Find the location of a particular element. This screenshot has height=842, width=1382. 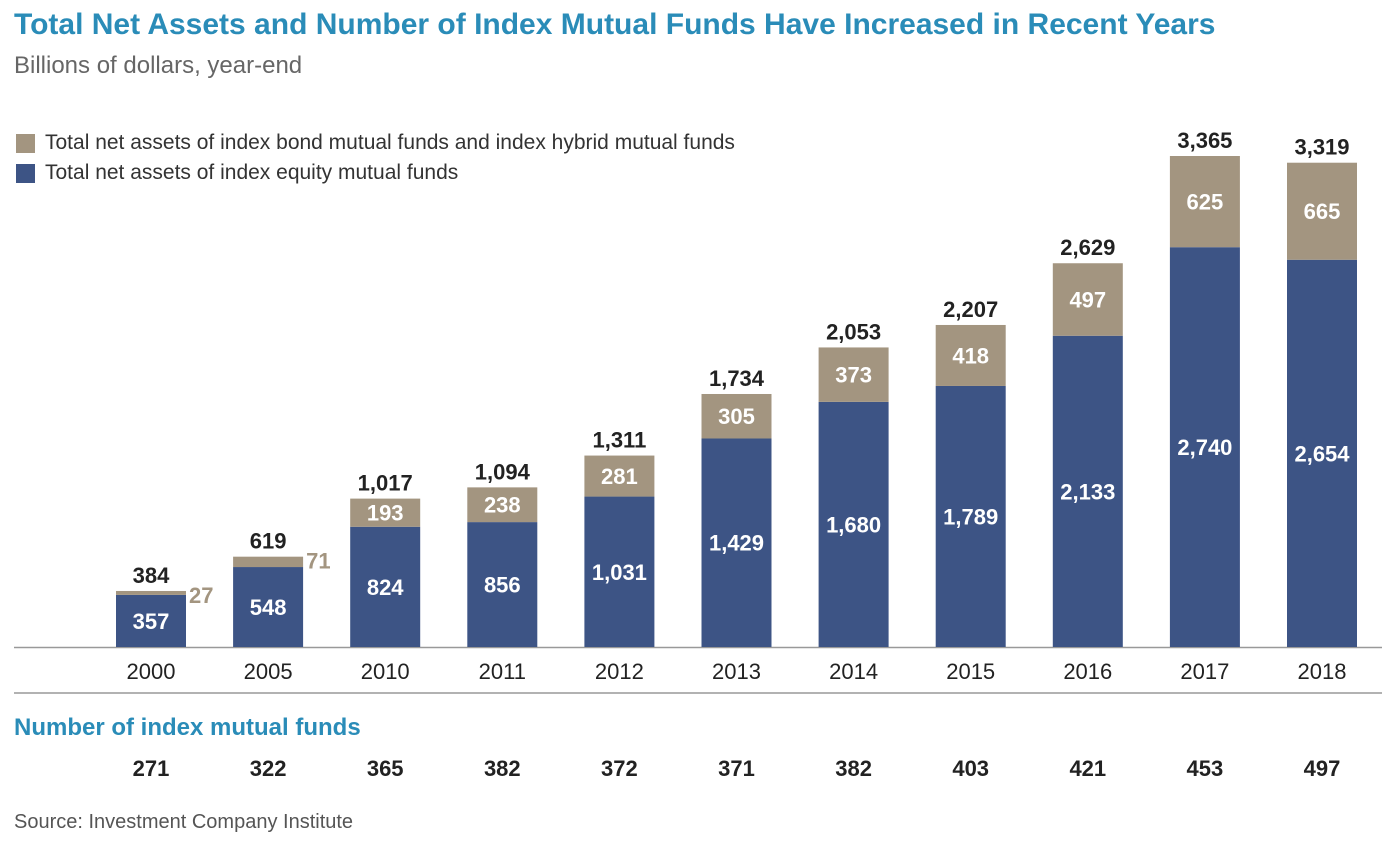

label-bond-hybrid-2018: 665 is located at coordinates (1322, 211).